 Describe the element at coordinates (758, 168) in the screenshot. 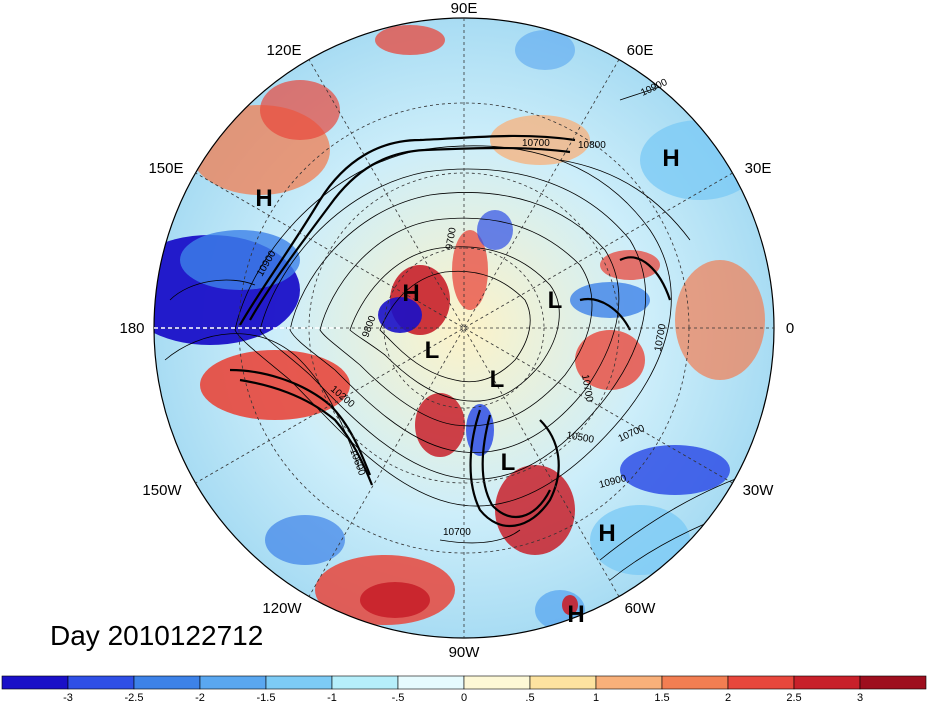

I see `lon-label-30e: 30E` at that location.